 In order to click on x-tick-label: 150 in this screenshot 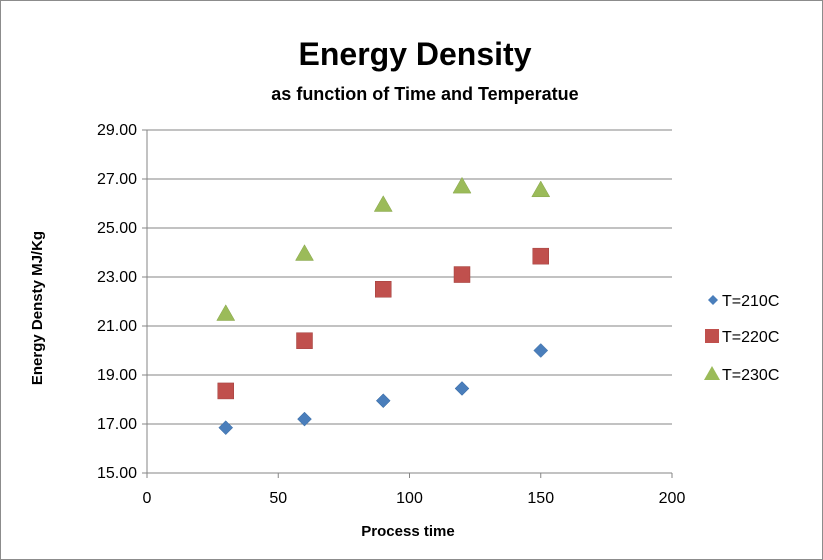, I will do `click(540, 498)`.